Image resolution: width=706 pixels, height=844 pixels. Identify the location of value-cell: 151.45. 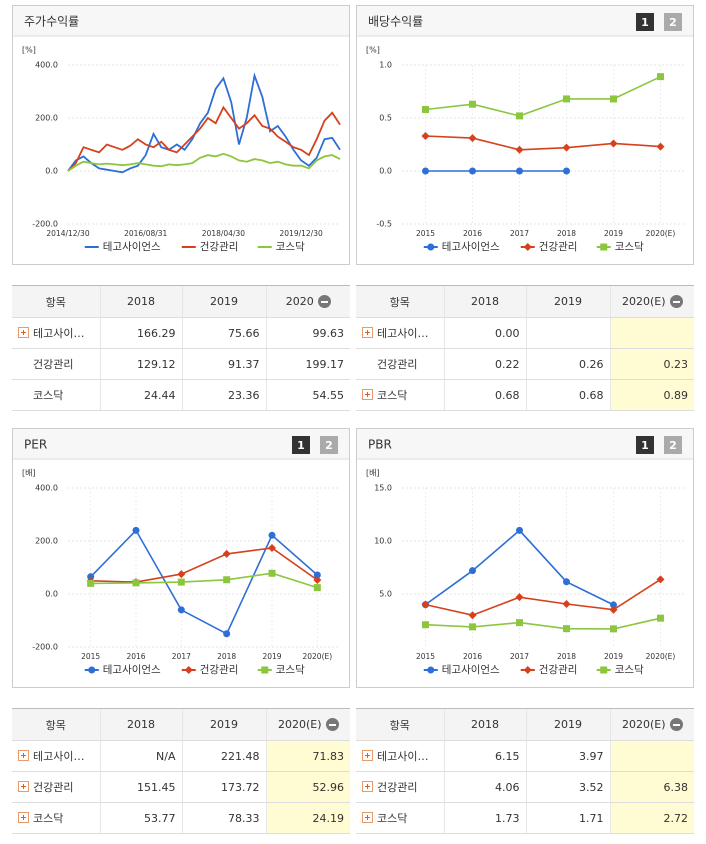
(140, 787).